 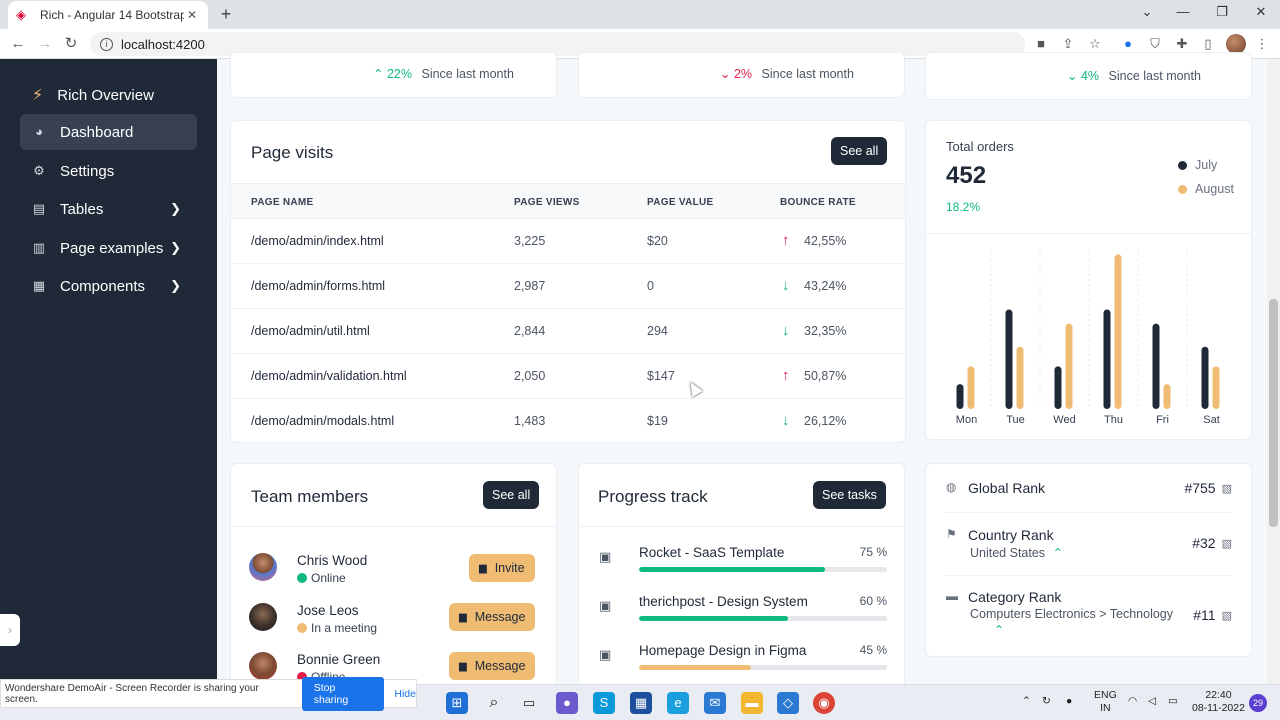 I want to click on button-label: Message, so click(x=500, y=617).